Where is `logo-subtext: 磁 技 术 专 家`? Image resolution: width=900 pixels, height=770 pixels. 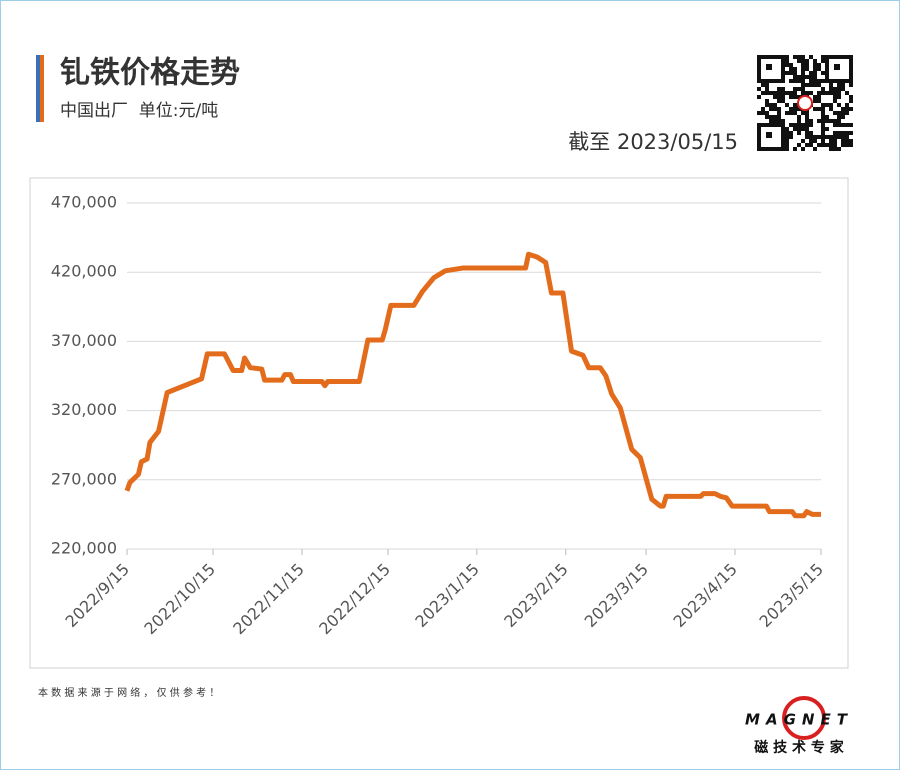
logo-subtext: 磁 技 术 专 家 is located at coordinates (799, 747).